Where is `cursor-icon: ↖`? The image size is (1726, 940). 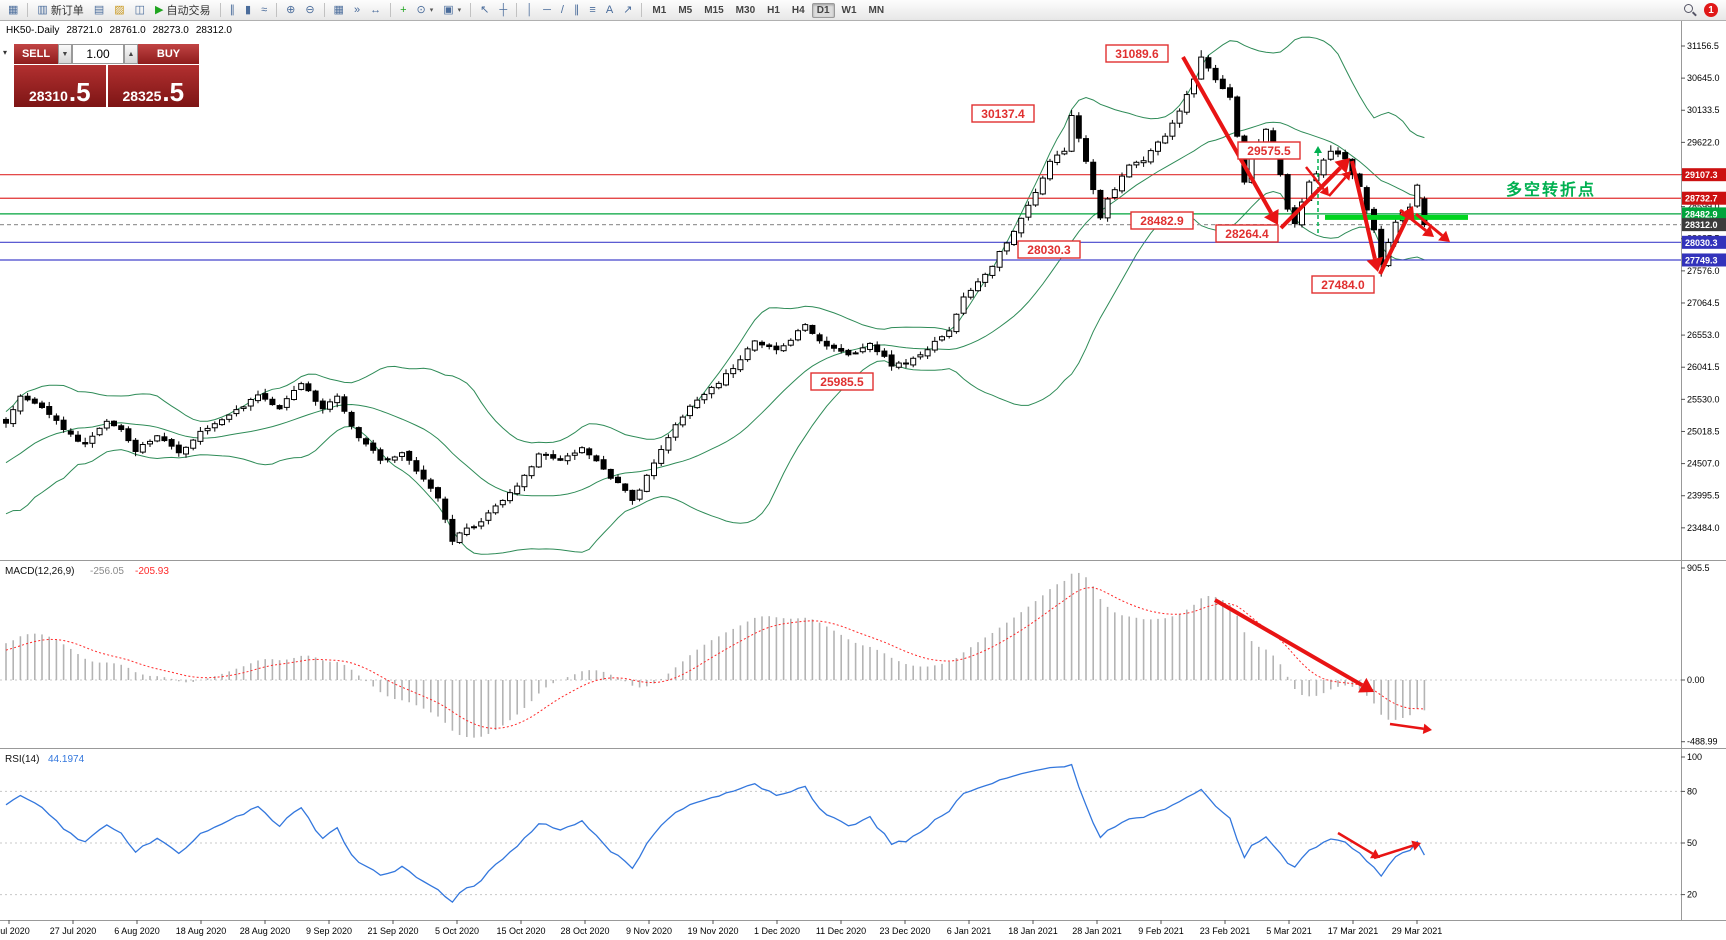
cursor-icon: ↖ is located at coordinates (484, 10).